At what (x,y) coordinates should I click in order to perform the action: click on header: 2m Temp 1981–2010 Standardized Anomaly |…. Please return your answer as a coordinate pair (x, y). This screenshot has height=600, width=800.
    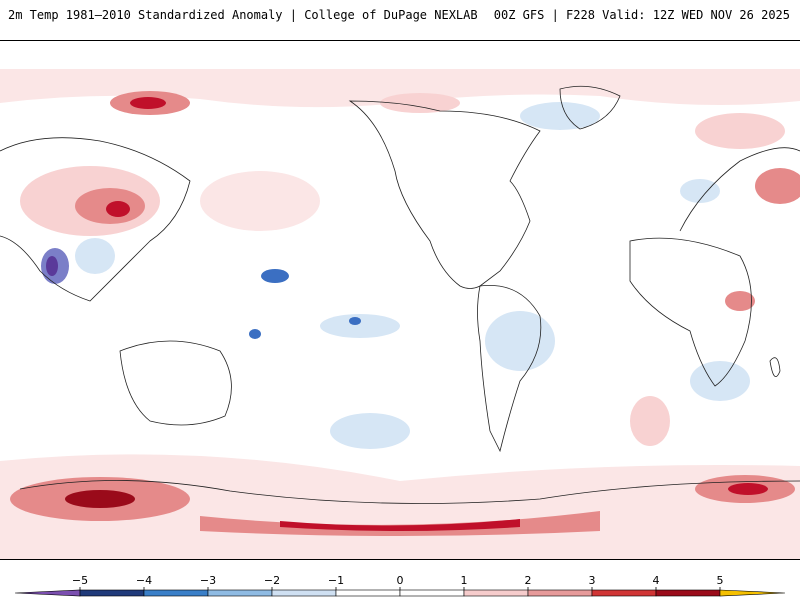
    Looking at the image, I should click on (400, 16).